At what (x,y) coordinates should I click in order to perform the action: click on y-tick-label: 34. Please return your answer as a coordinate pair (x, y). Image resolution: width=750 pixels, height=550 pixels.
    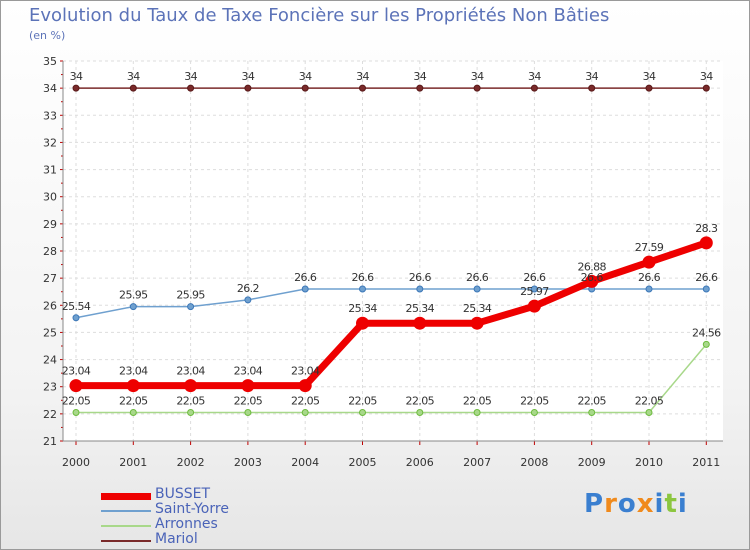
    Looking at the image, I should click on (50, 88).